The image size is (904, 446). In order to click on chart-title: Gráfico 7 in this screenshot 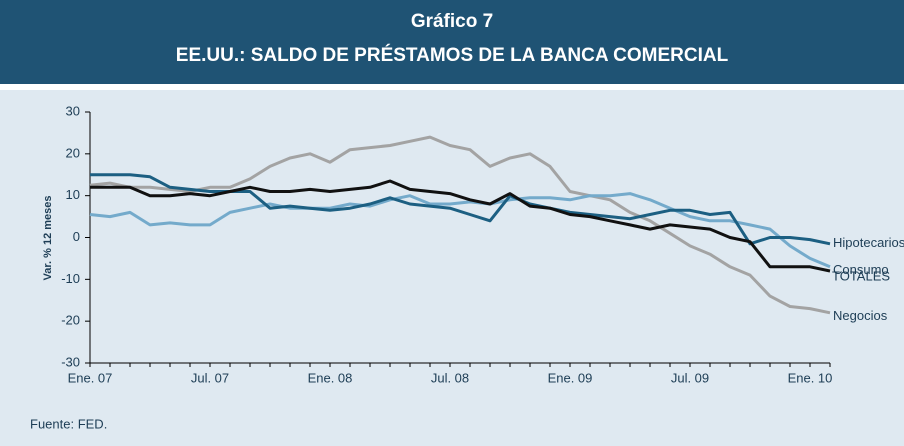, I will do `click(452, 21)`.